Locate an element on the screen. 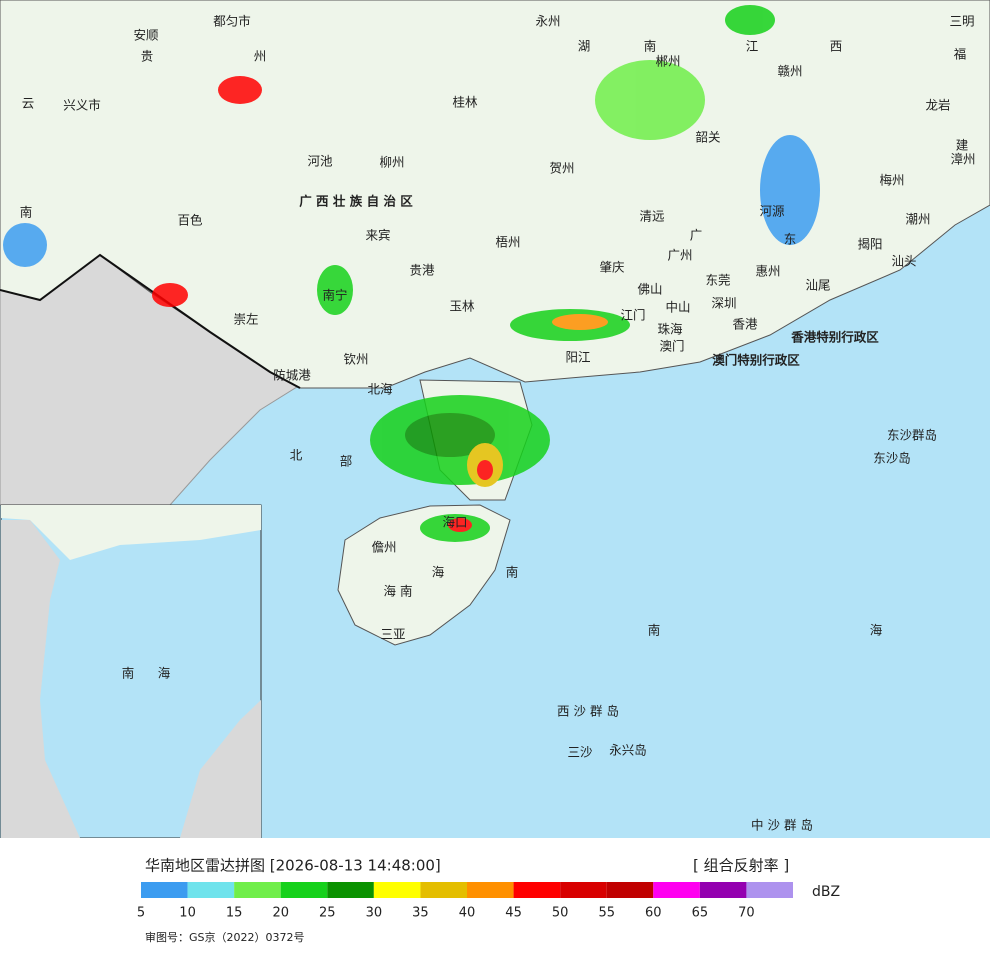  border is located at coordinates (150, 321).